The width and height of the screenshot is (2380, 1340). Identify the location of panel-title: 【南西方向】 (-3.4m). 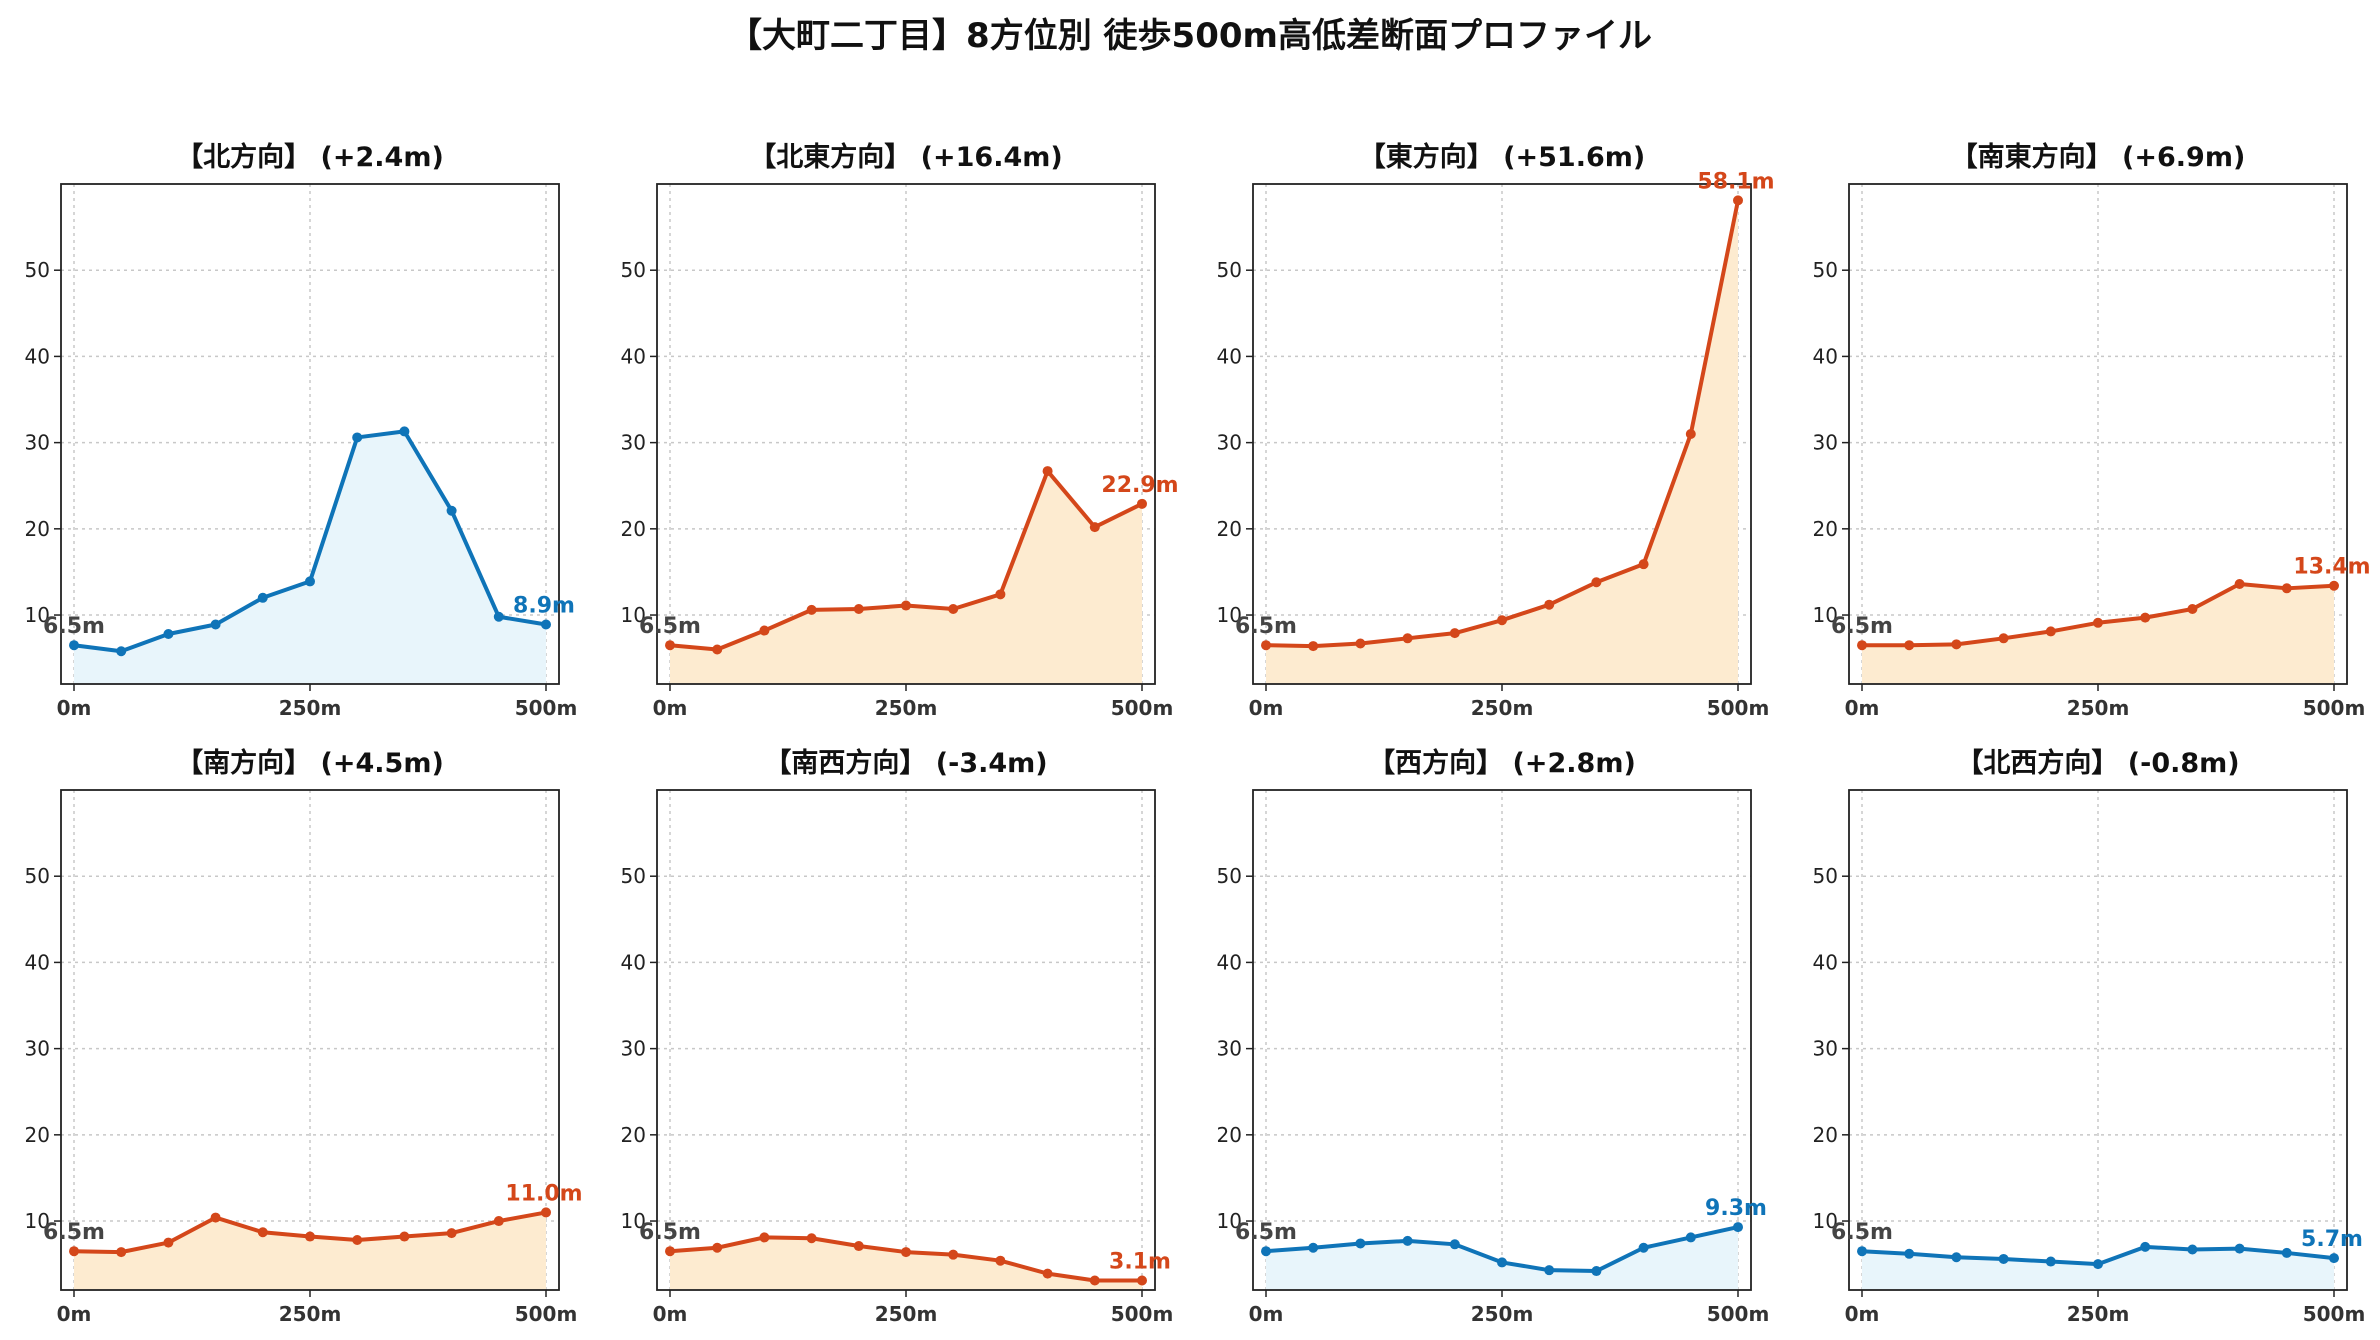
(905, 763).